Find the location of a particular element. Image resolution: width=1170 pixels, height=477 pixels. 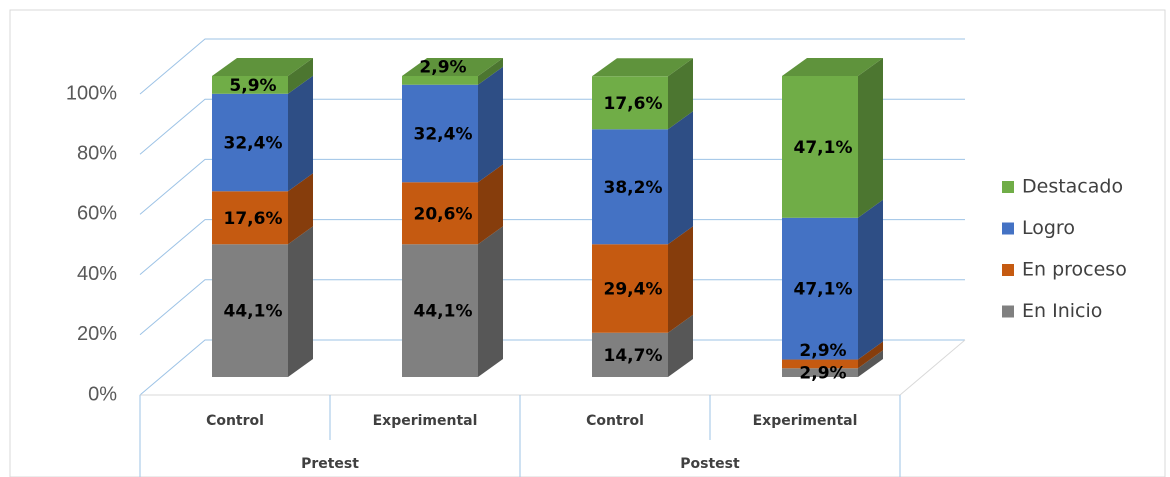

y-tick-label: 60% is located at coordinates (97, 214).